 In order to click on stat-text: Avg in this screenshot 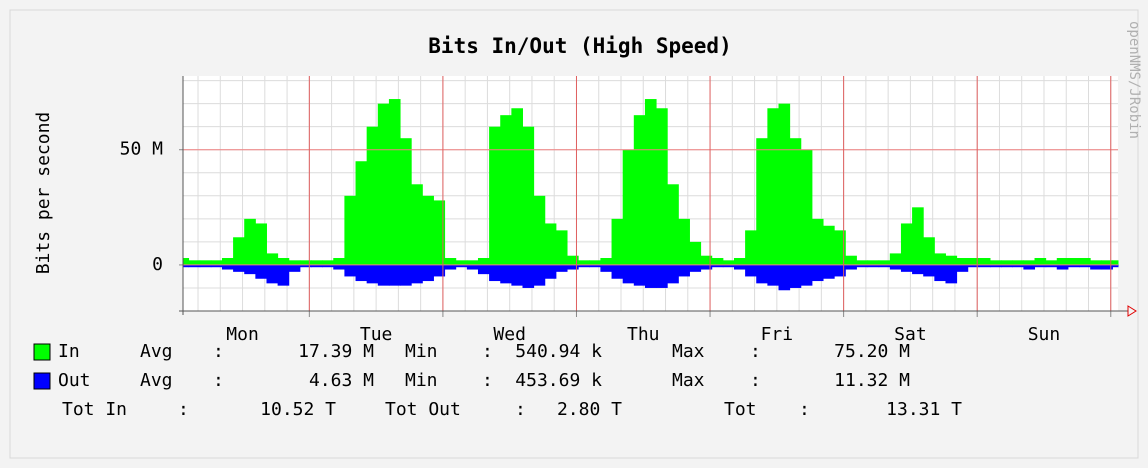, I will do `click(156, 351)`.